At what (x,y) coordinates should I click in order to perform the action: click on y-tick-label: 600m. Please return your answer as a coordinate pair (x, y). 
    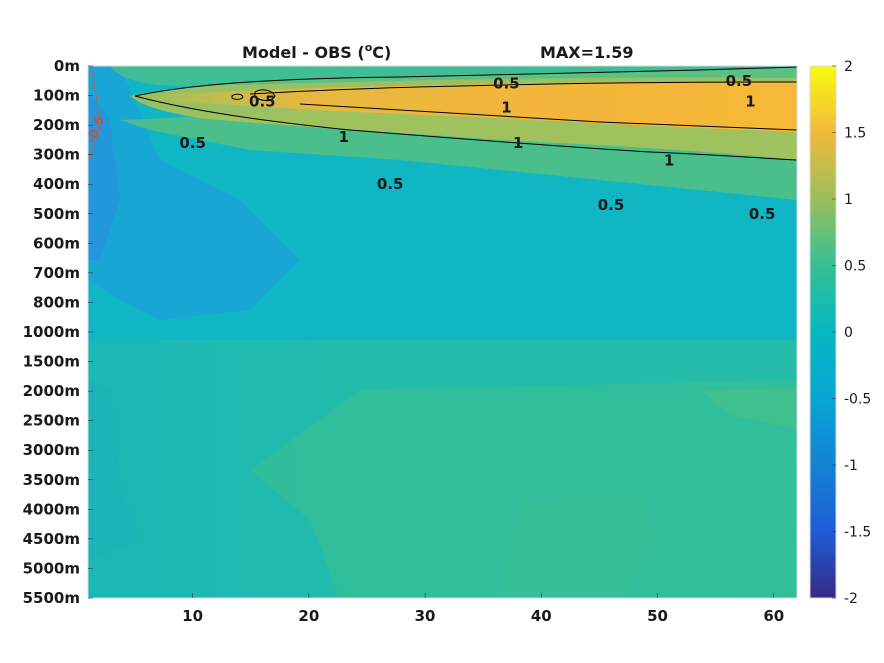
    Looking at the image, I should click on (56, 243).